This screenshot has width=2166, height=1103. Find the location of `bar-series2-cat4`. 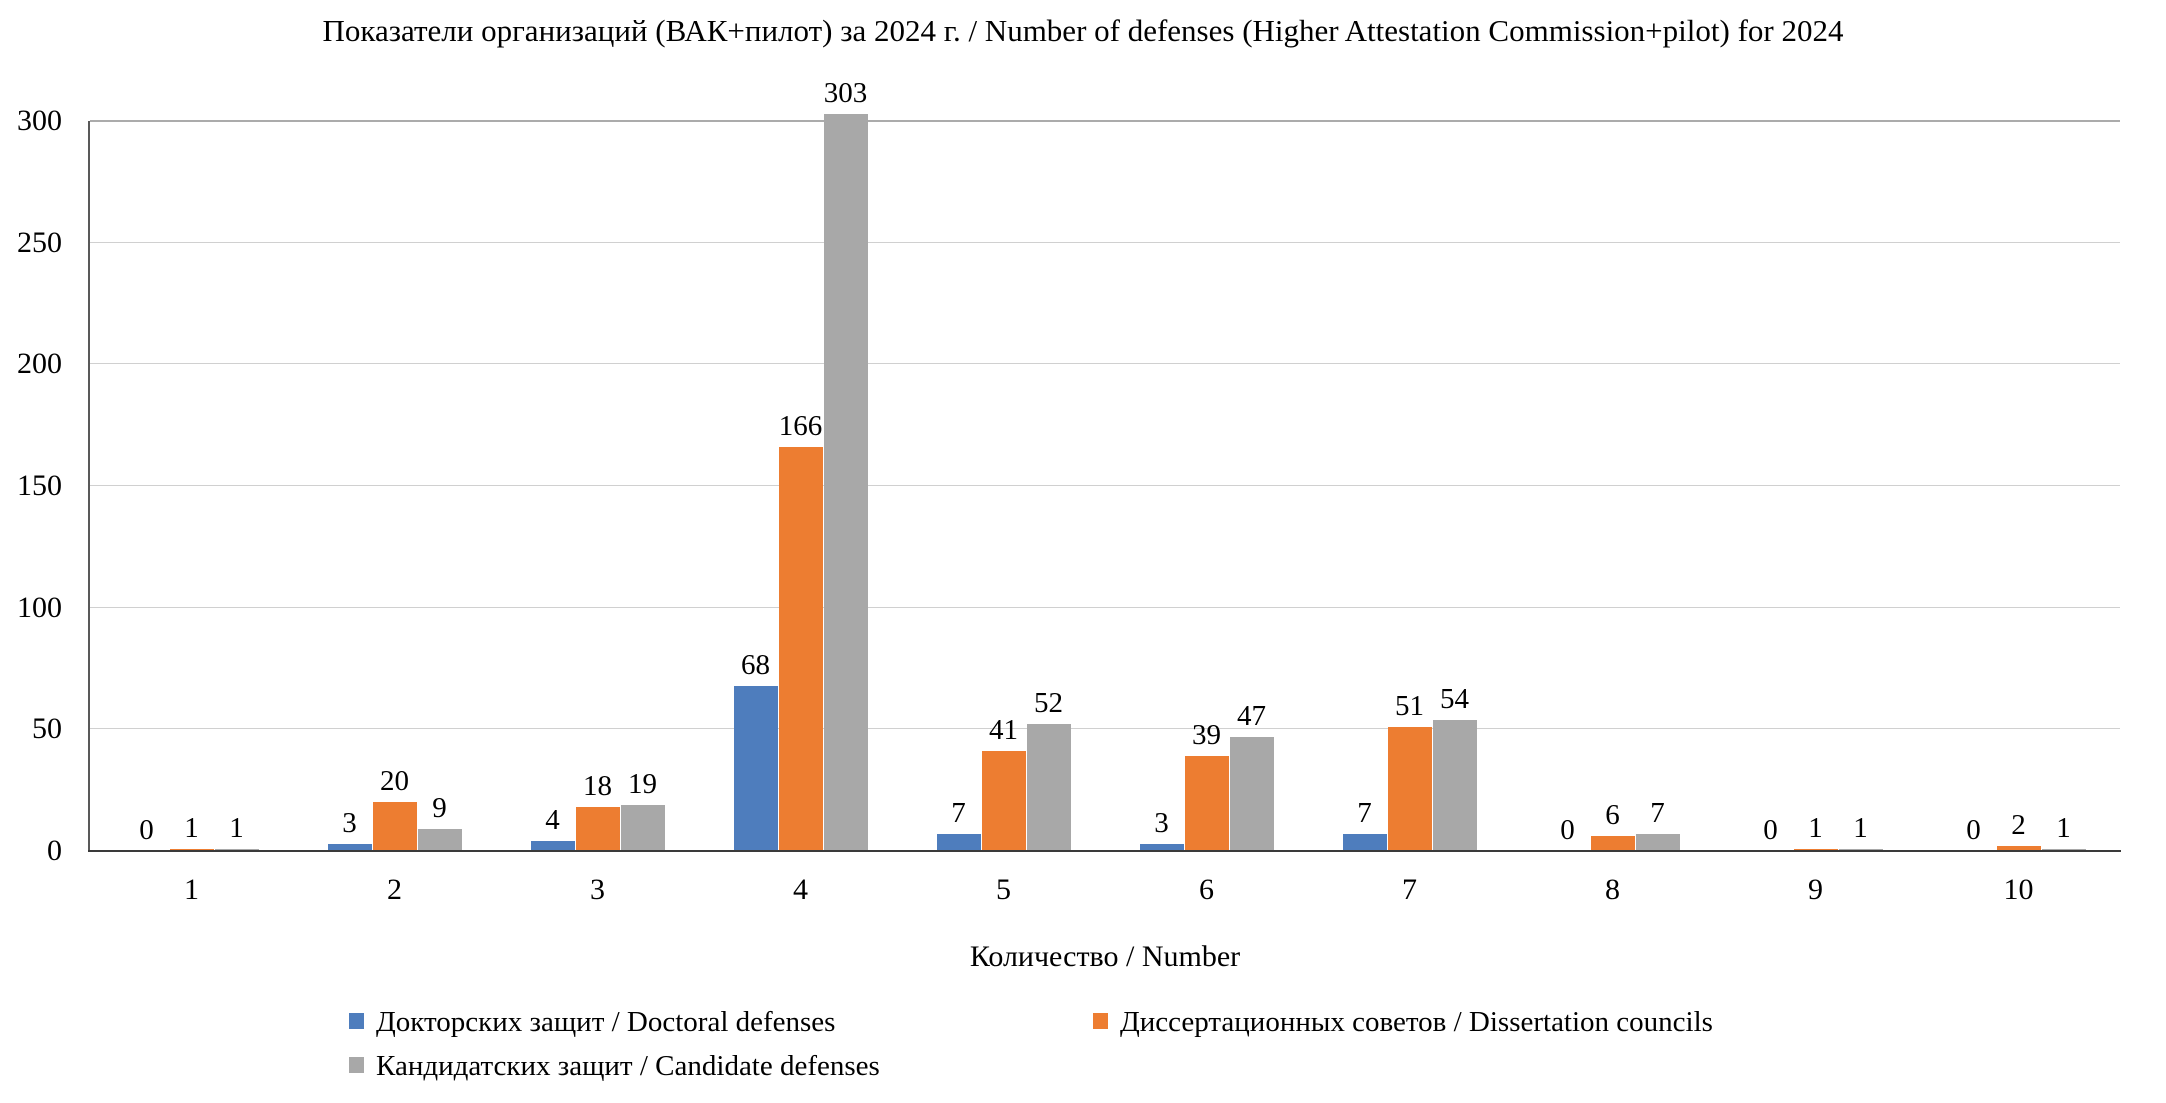

bar-series2-cat4 is located at coordinates (800, 649).